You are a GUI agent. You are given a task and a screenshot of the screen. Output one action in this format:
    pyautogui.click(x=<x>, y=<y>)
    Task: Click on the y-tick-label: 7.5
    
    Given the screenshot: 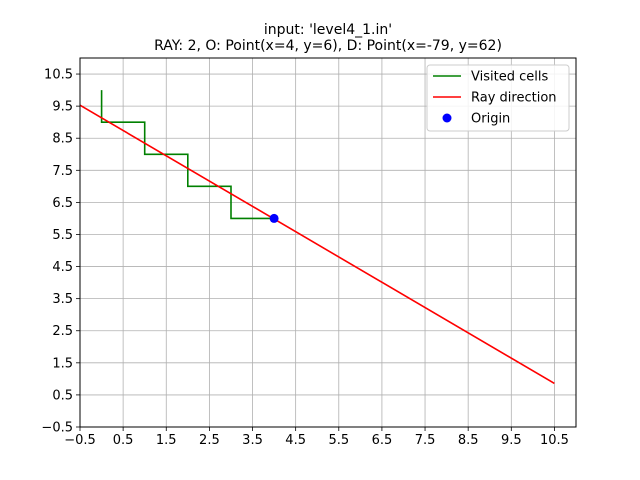 What is the action you would take?
    pyautogui.click(x=62, y=171)
    